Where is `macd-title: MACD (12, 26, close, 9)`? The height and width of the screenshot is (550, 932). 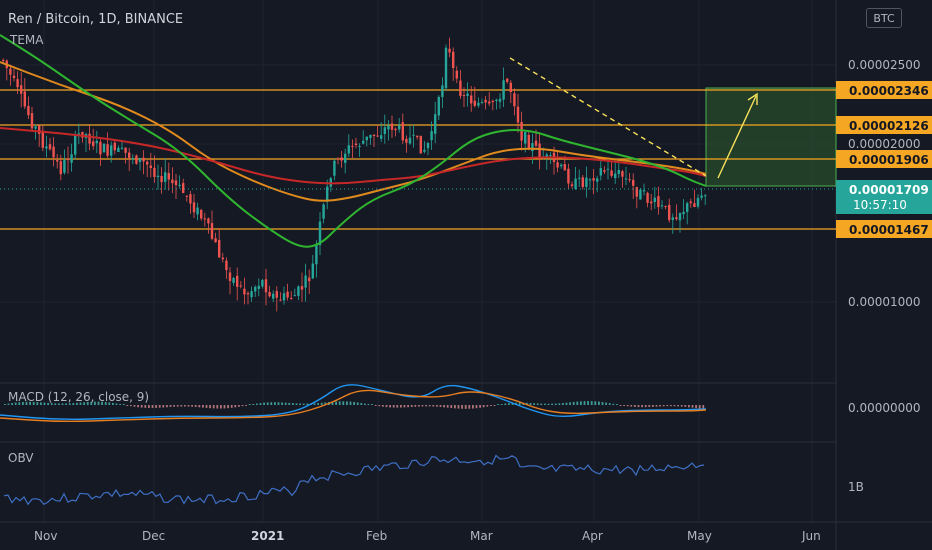 macd-title: MACD (12, 26, close, 9) is located at coordinates (78, 397).